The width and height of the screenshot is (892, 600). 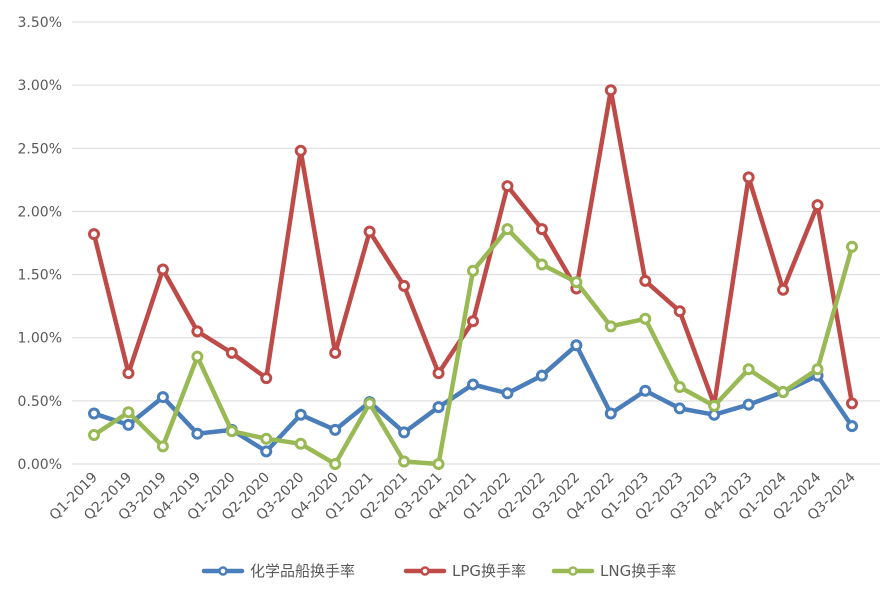 I want to click on y-tick-label: 3.50%, so click(x=40, y=23).